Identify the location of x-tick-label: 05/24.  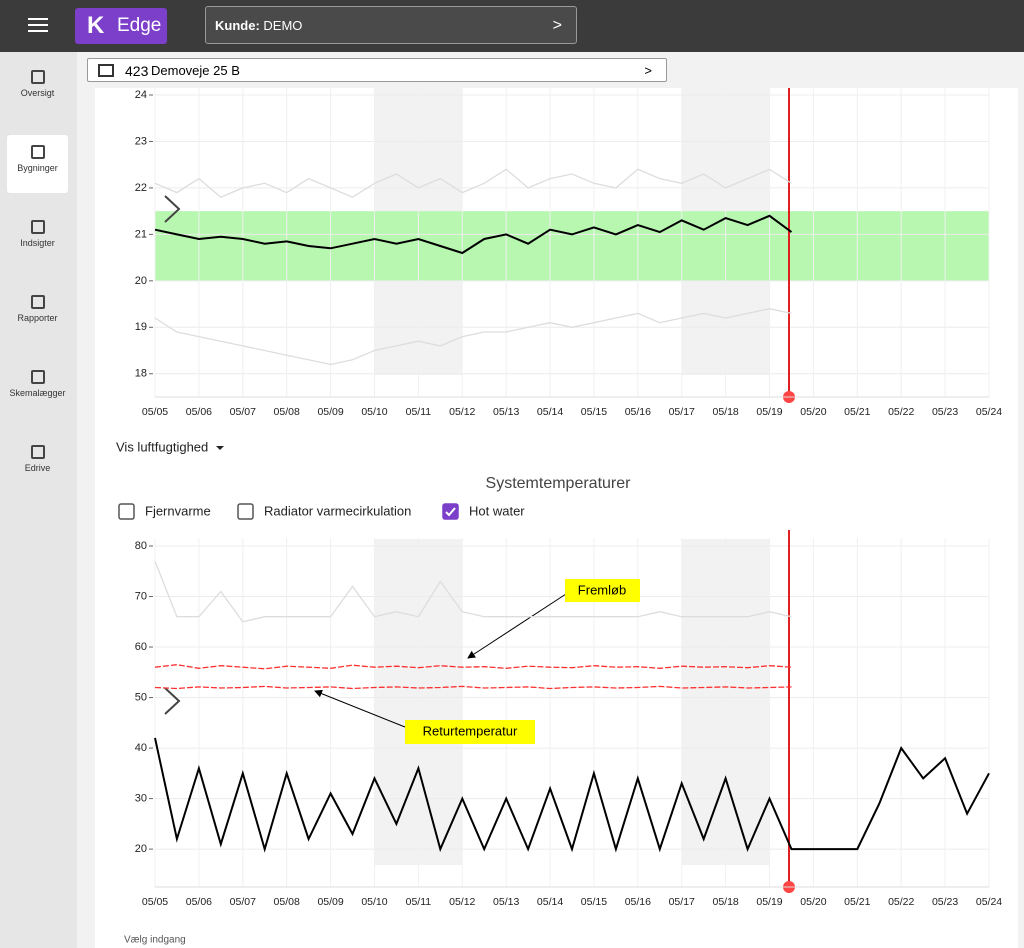
(989, 902).